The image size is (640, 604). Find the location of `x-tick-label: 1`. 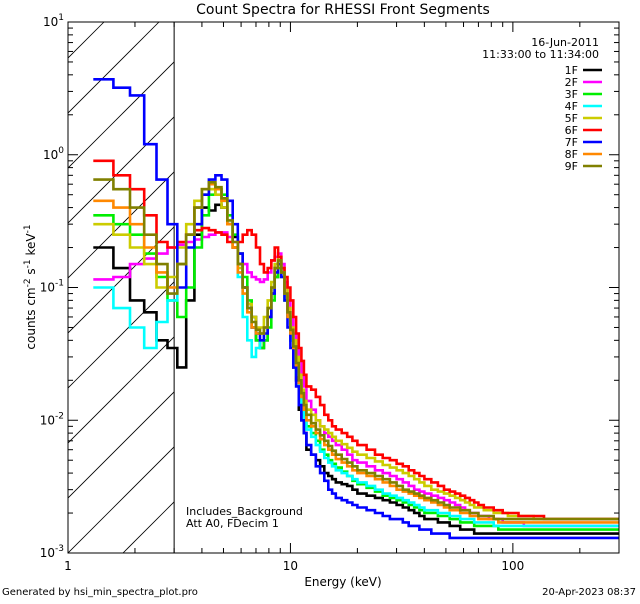

x-tick-label: 1 is located at coordinates (68, 566).